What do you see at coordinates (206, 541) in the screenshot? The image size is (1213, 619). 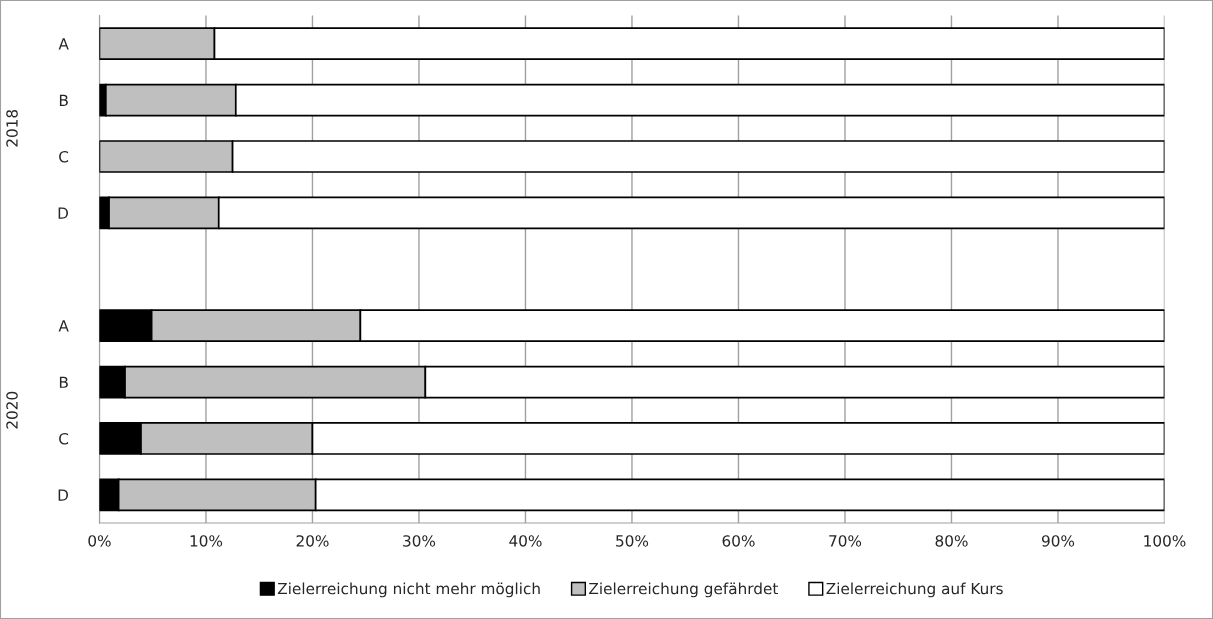 I see `x-tick-label: 10%` at bounding box center [206, 541].